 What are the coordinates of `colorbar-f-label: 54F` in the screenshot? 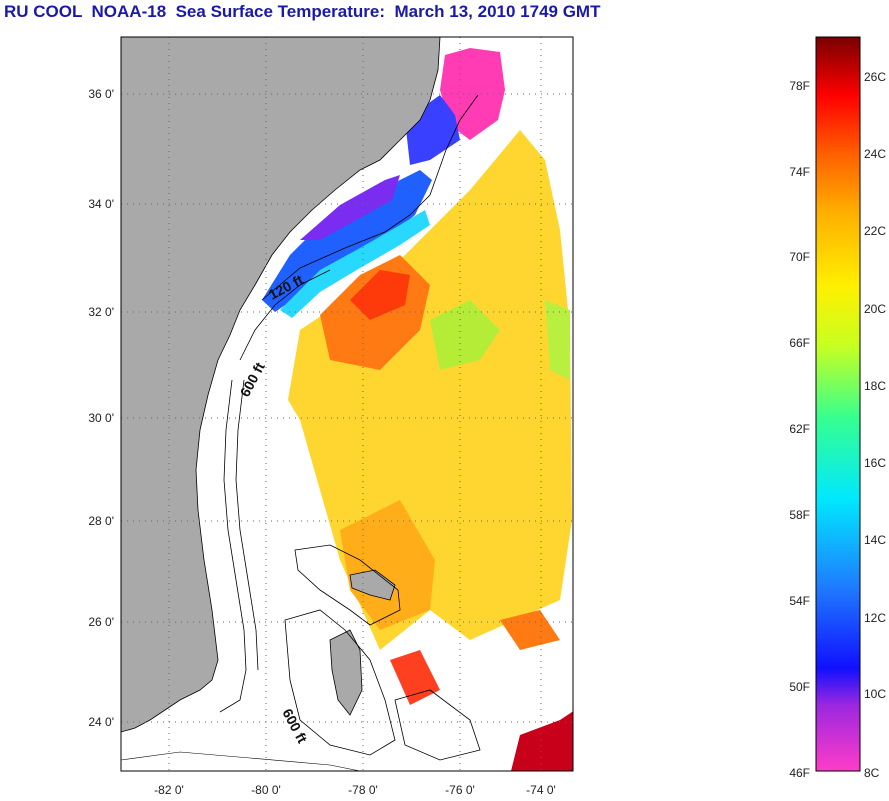 It's located at (799, 601).